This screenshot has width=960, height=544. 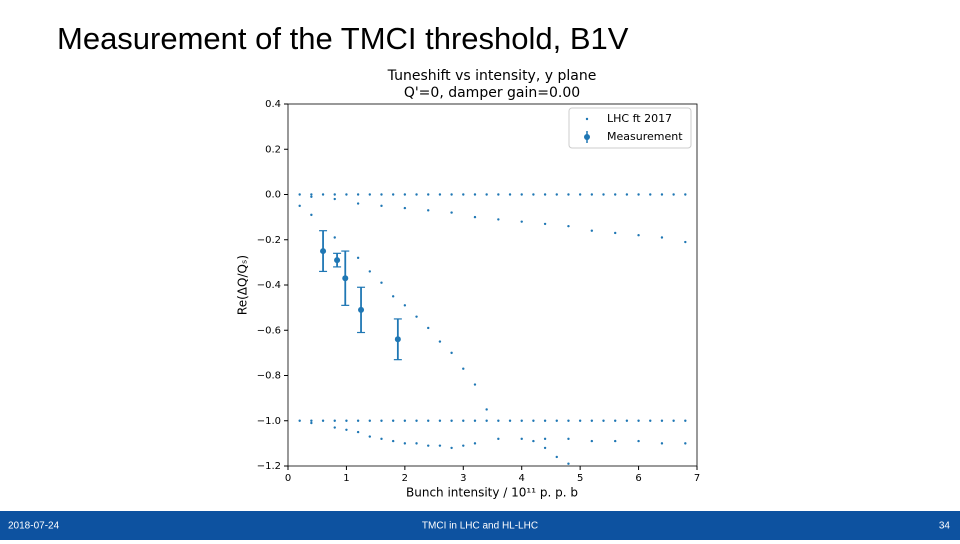 I want to click on x-tick-label: 2, so click(x=405, y=478).